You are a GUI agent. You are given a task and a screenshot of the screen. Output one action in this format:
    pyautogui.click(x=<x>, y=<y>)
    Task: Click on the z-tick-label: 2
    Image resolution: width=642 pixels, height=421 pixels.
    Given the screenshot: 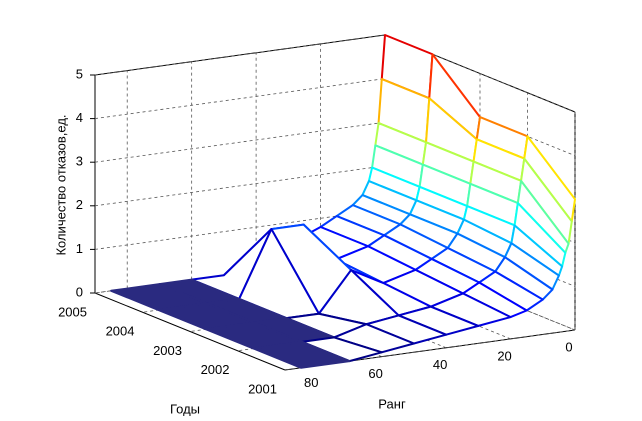 What is the action you would take?
    pyautogui.click(x=79, y=204)
    